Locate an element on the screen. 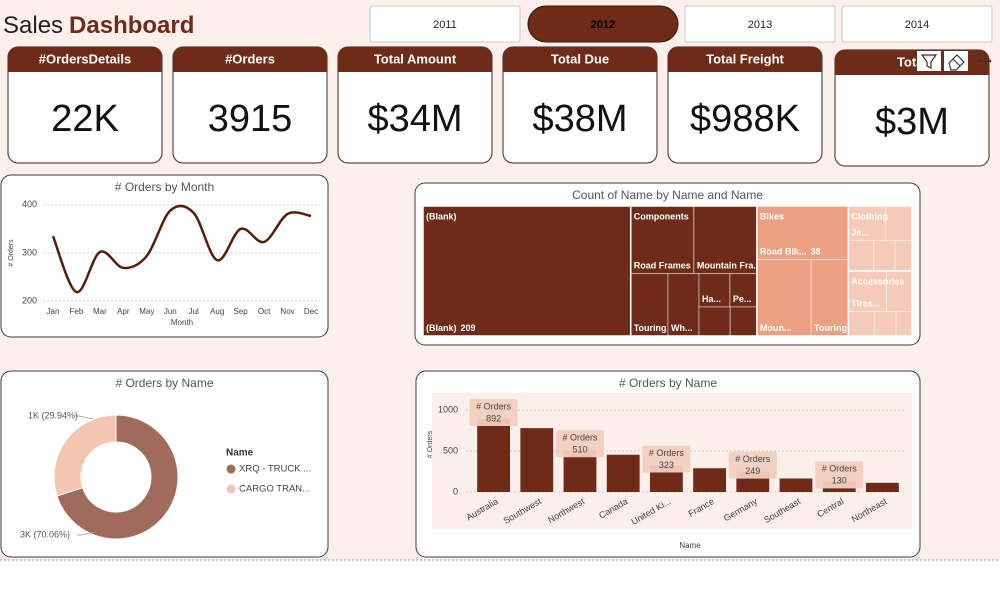  chart-title: Count of Name by Name and Name is located at coordinates (667, 195).